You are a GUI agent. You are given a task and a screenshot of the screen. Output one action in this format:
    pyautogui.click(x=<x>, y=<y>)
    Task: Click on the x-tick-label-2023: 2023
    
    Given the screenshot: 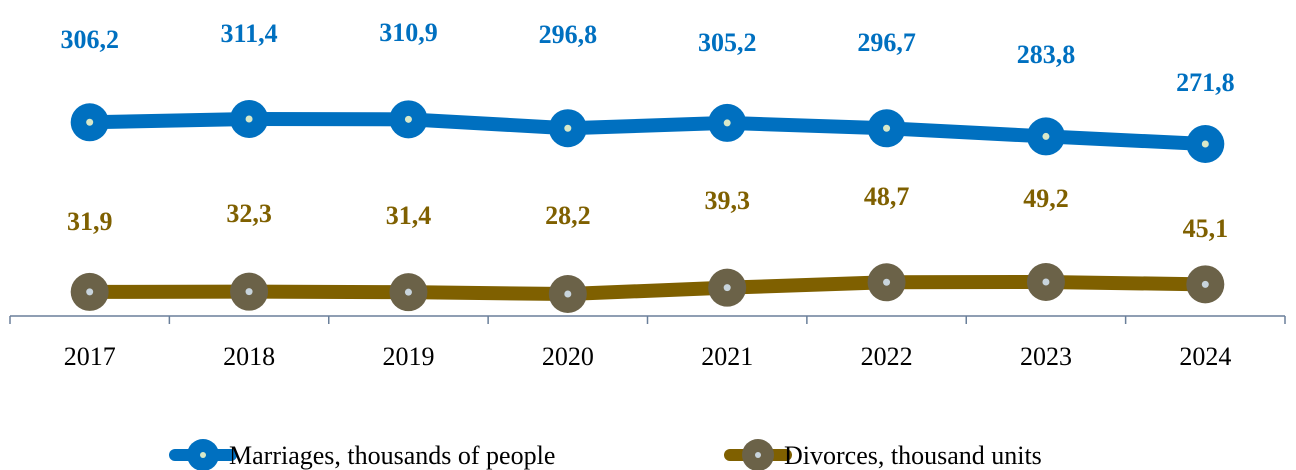 What is the action you would take?
    pyautogui.click(x=1046, y=356)
    